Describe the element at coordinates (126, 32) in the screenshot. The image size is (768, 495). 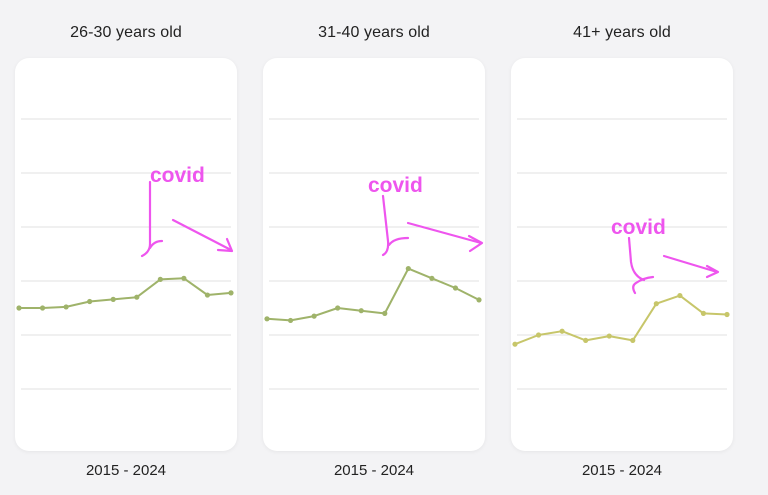
I see `panel-title: 26-30 years old` at that location.